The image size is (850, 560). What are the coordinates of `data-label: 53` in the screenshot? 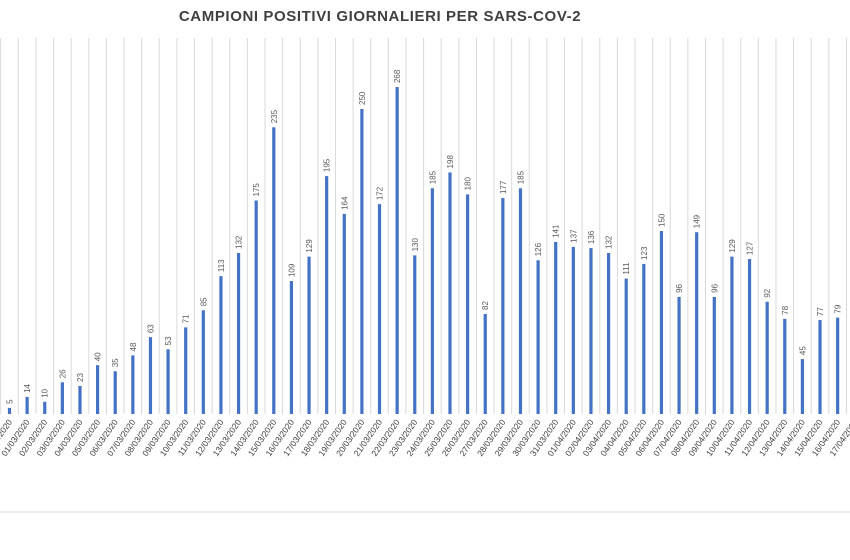 It's located at (168, 340).